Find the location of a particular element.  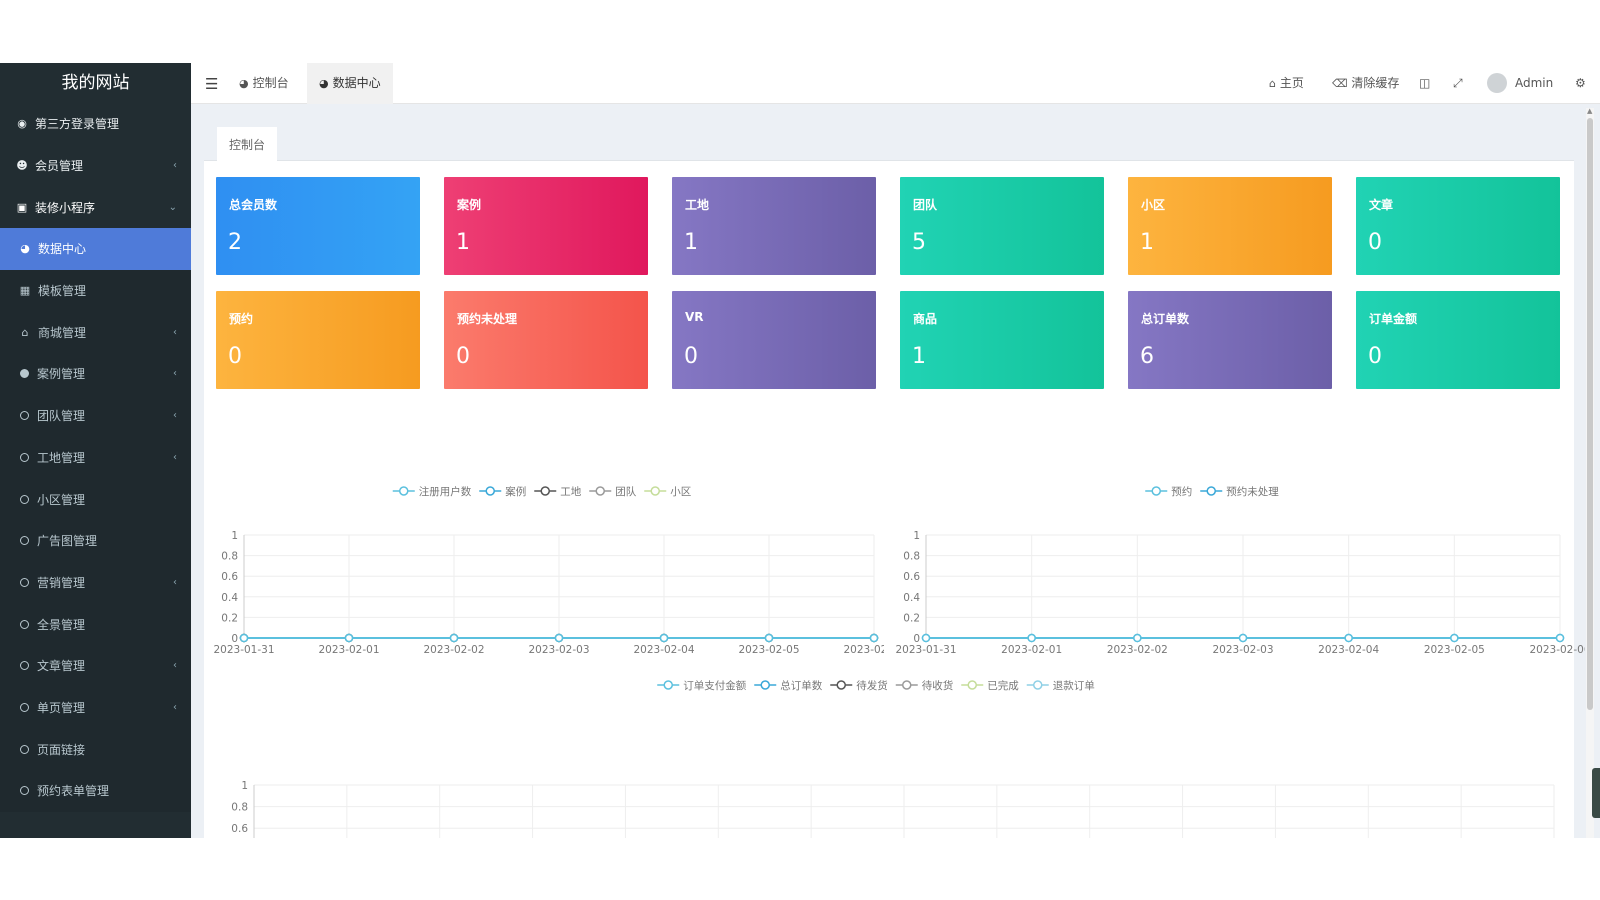

stat-card-vr: VR 0 is located at coordinates (774, 340).